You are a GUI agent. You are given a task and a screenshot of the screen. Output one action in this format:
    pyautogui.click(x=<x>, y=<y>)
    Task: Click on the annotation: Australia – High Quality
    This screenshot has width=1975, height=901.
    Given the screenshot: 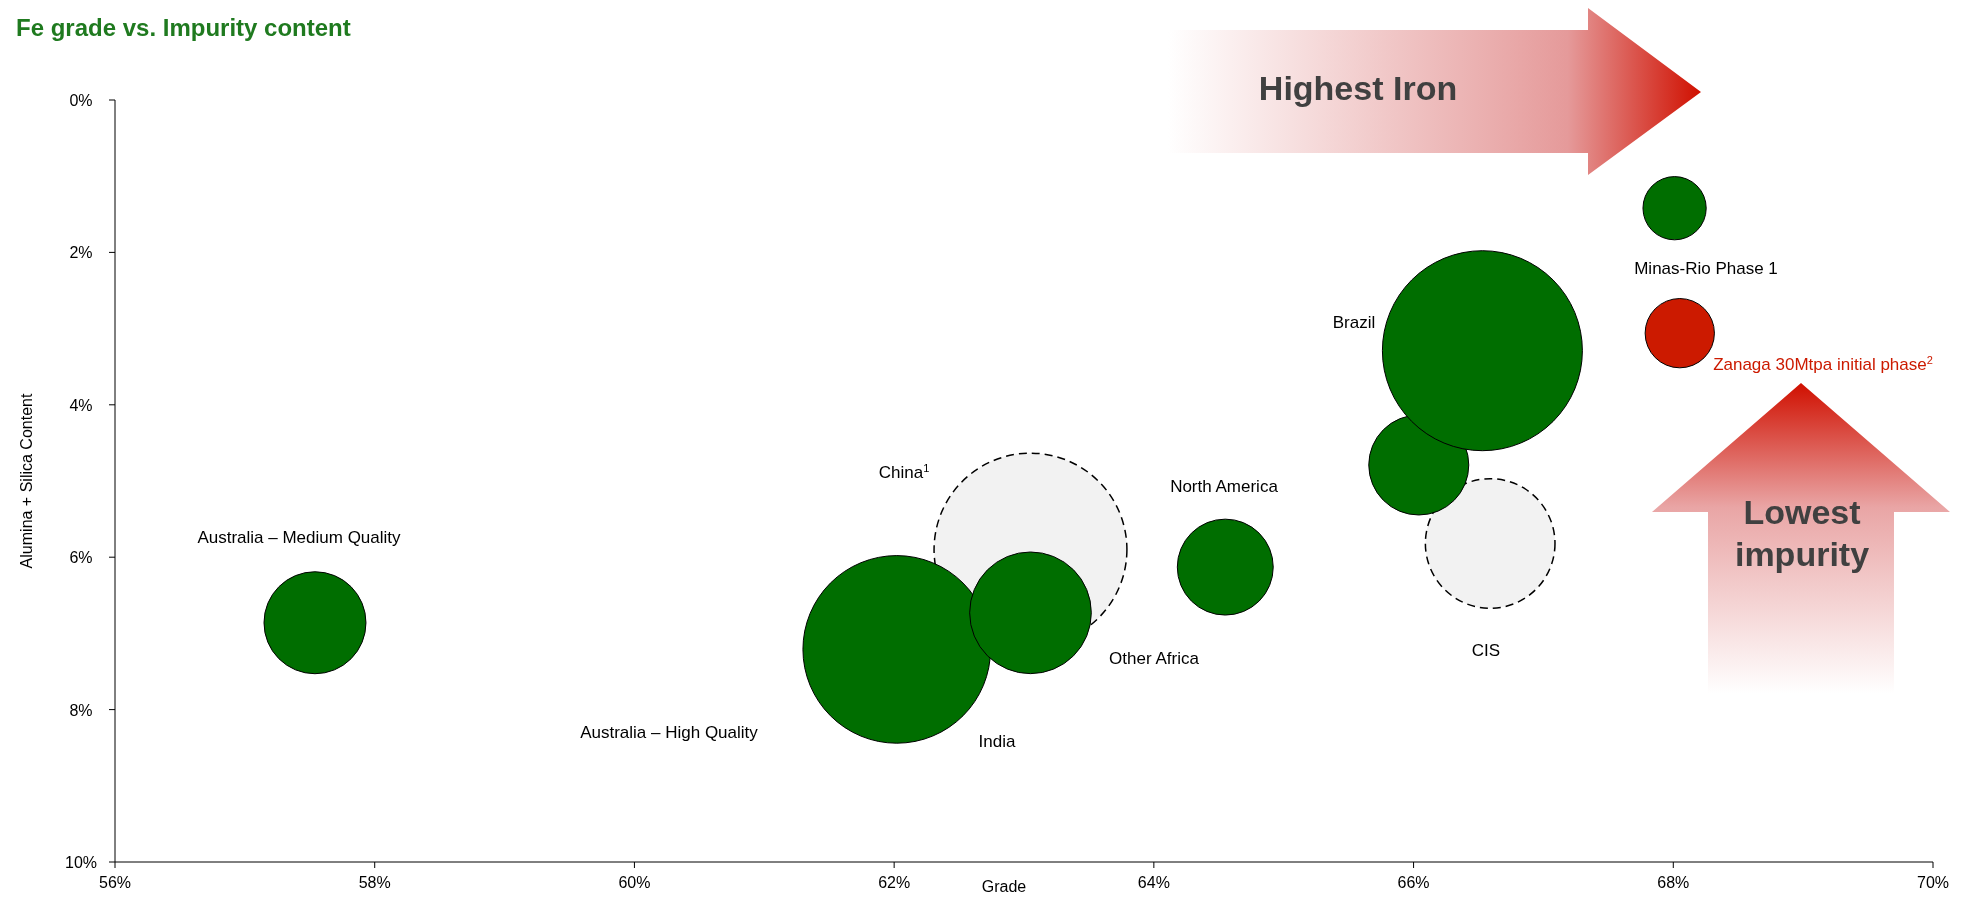 What is the action you would take?
    pyautogui.click(x=669, y=732)
    